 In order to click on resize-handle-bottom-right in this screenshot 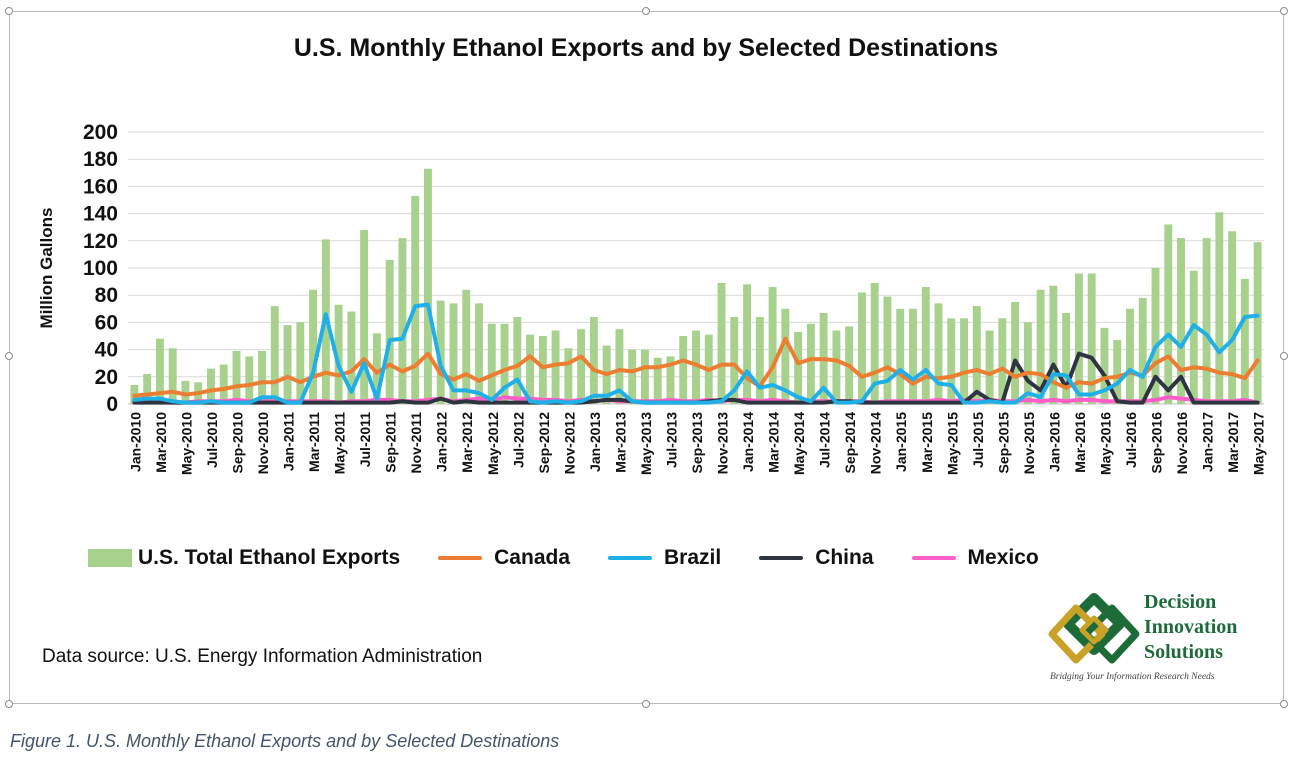, I will do `click(1284, 704)`.